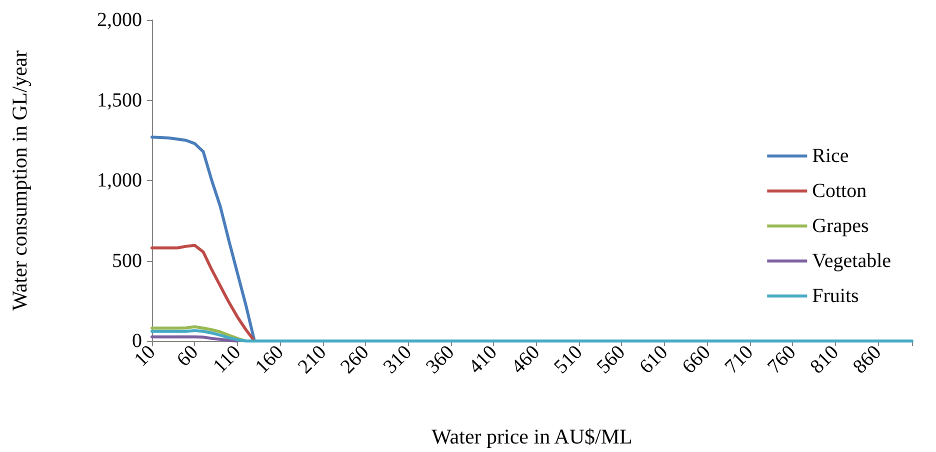 This screenshot has width=936, height=452. Describe the element at coordinates (137, 341) in the screenshot. I see `y-tick-label: 0` at that location.